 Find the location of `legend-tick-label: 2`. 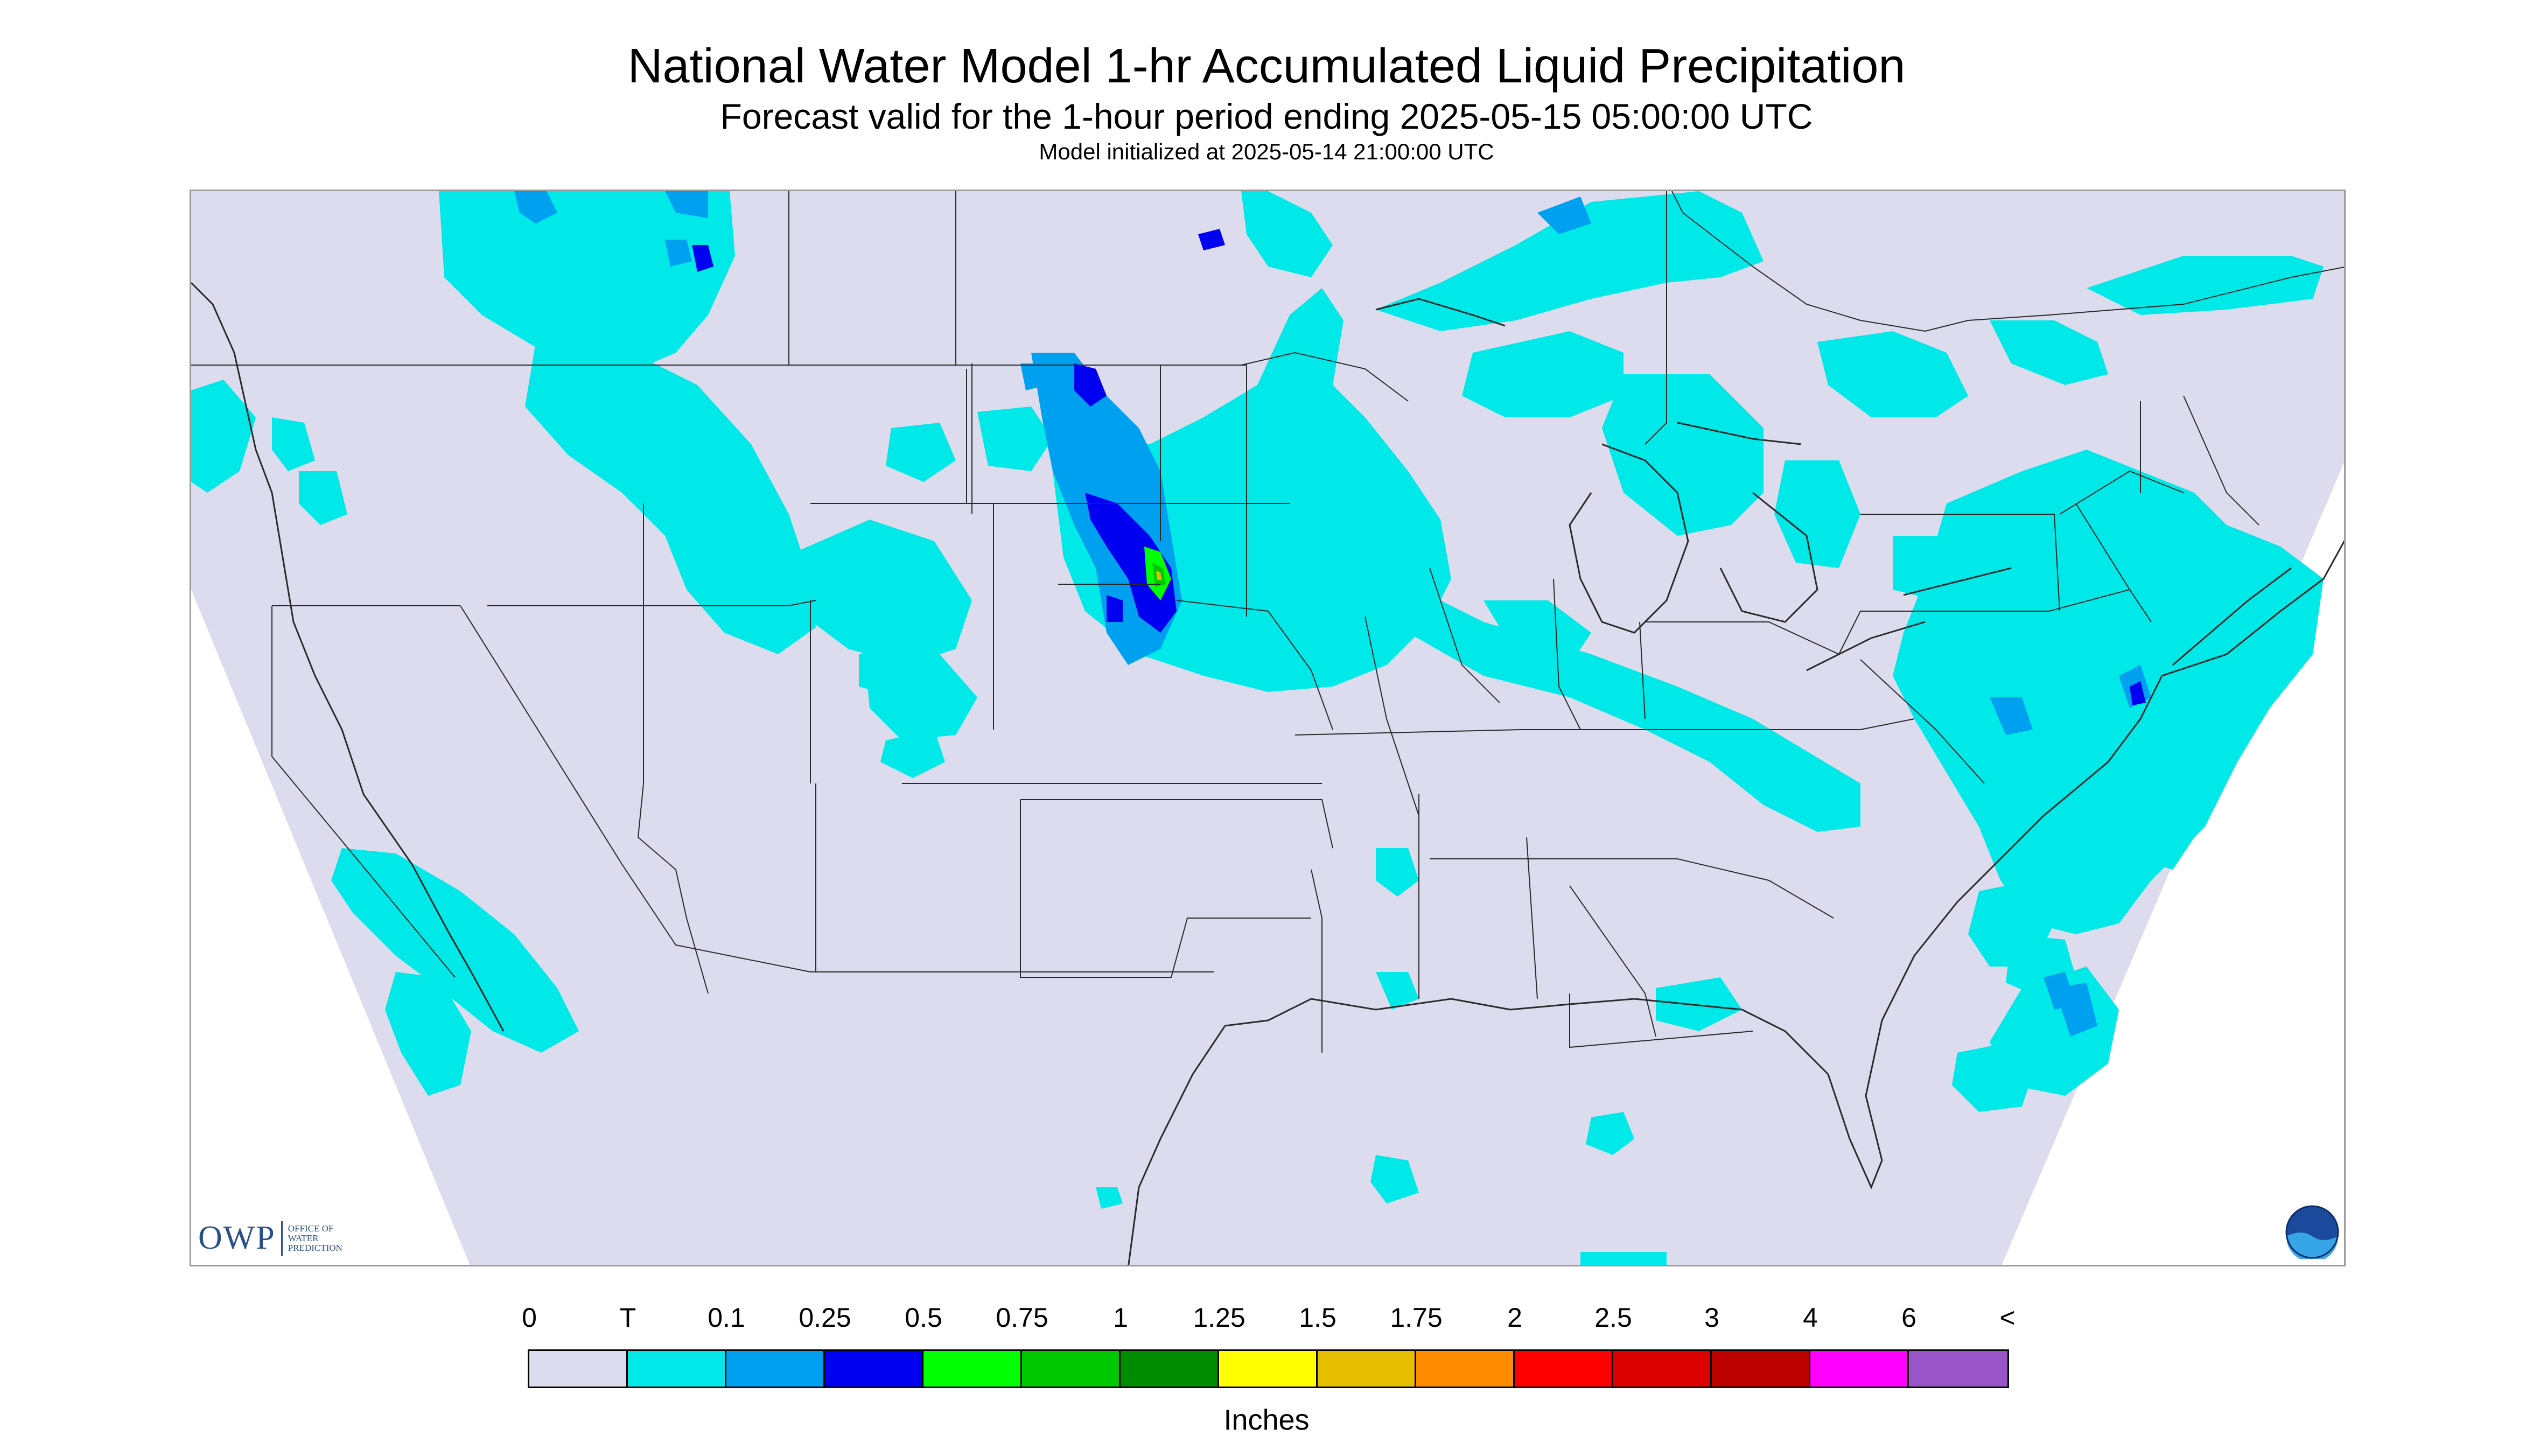

legend-tick-label: 2 is located at coordinates (1515, 1318).